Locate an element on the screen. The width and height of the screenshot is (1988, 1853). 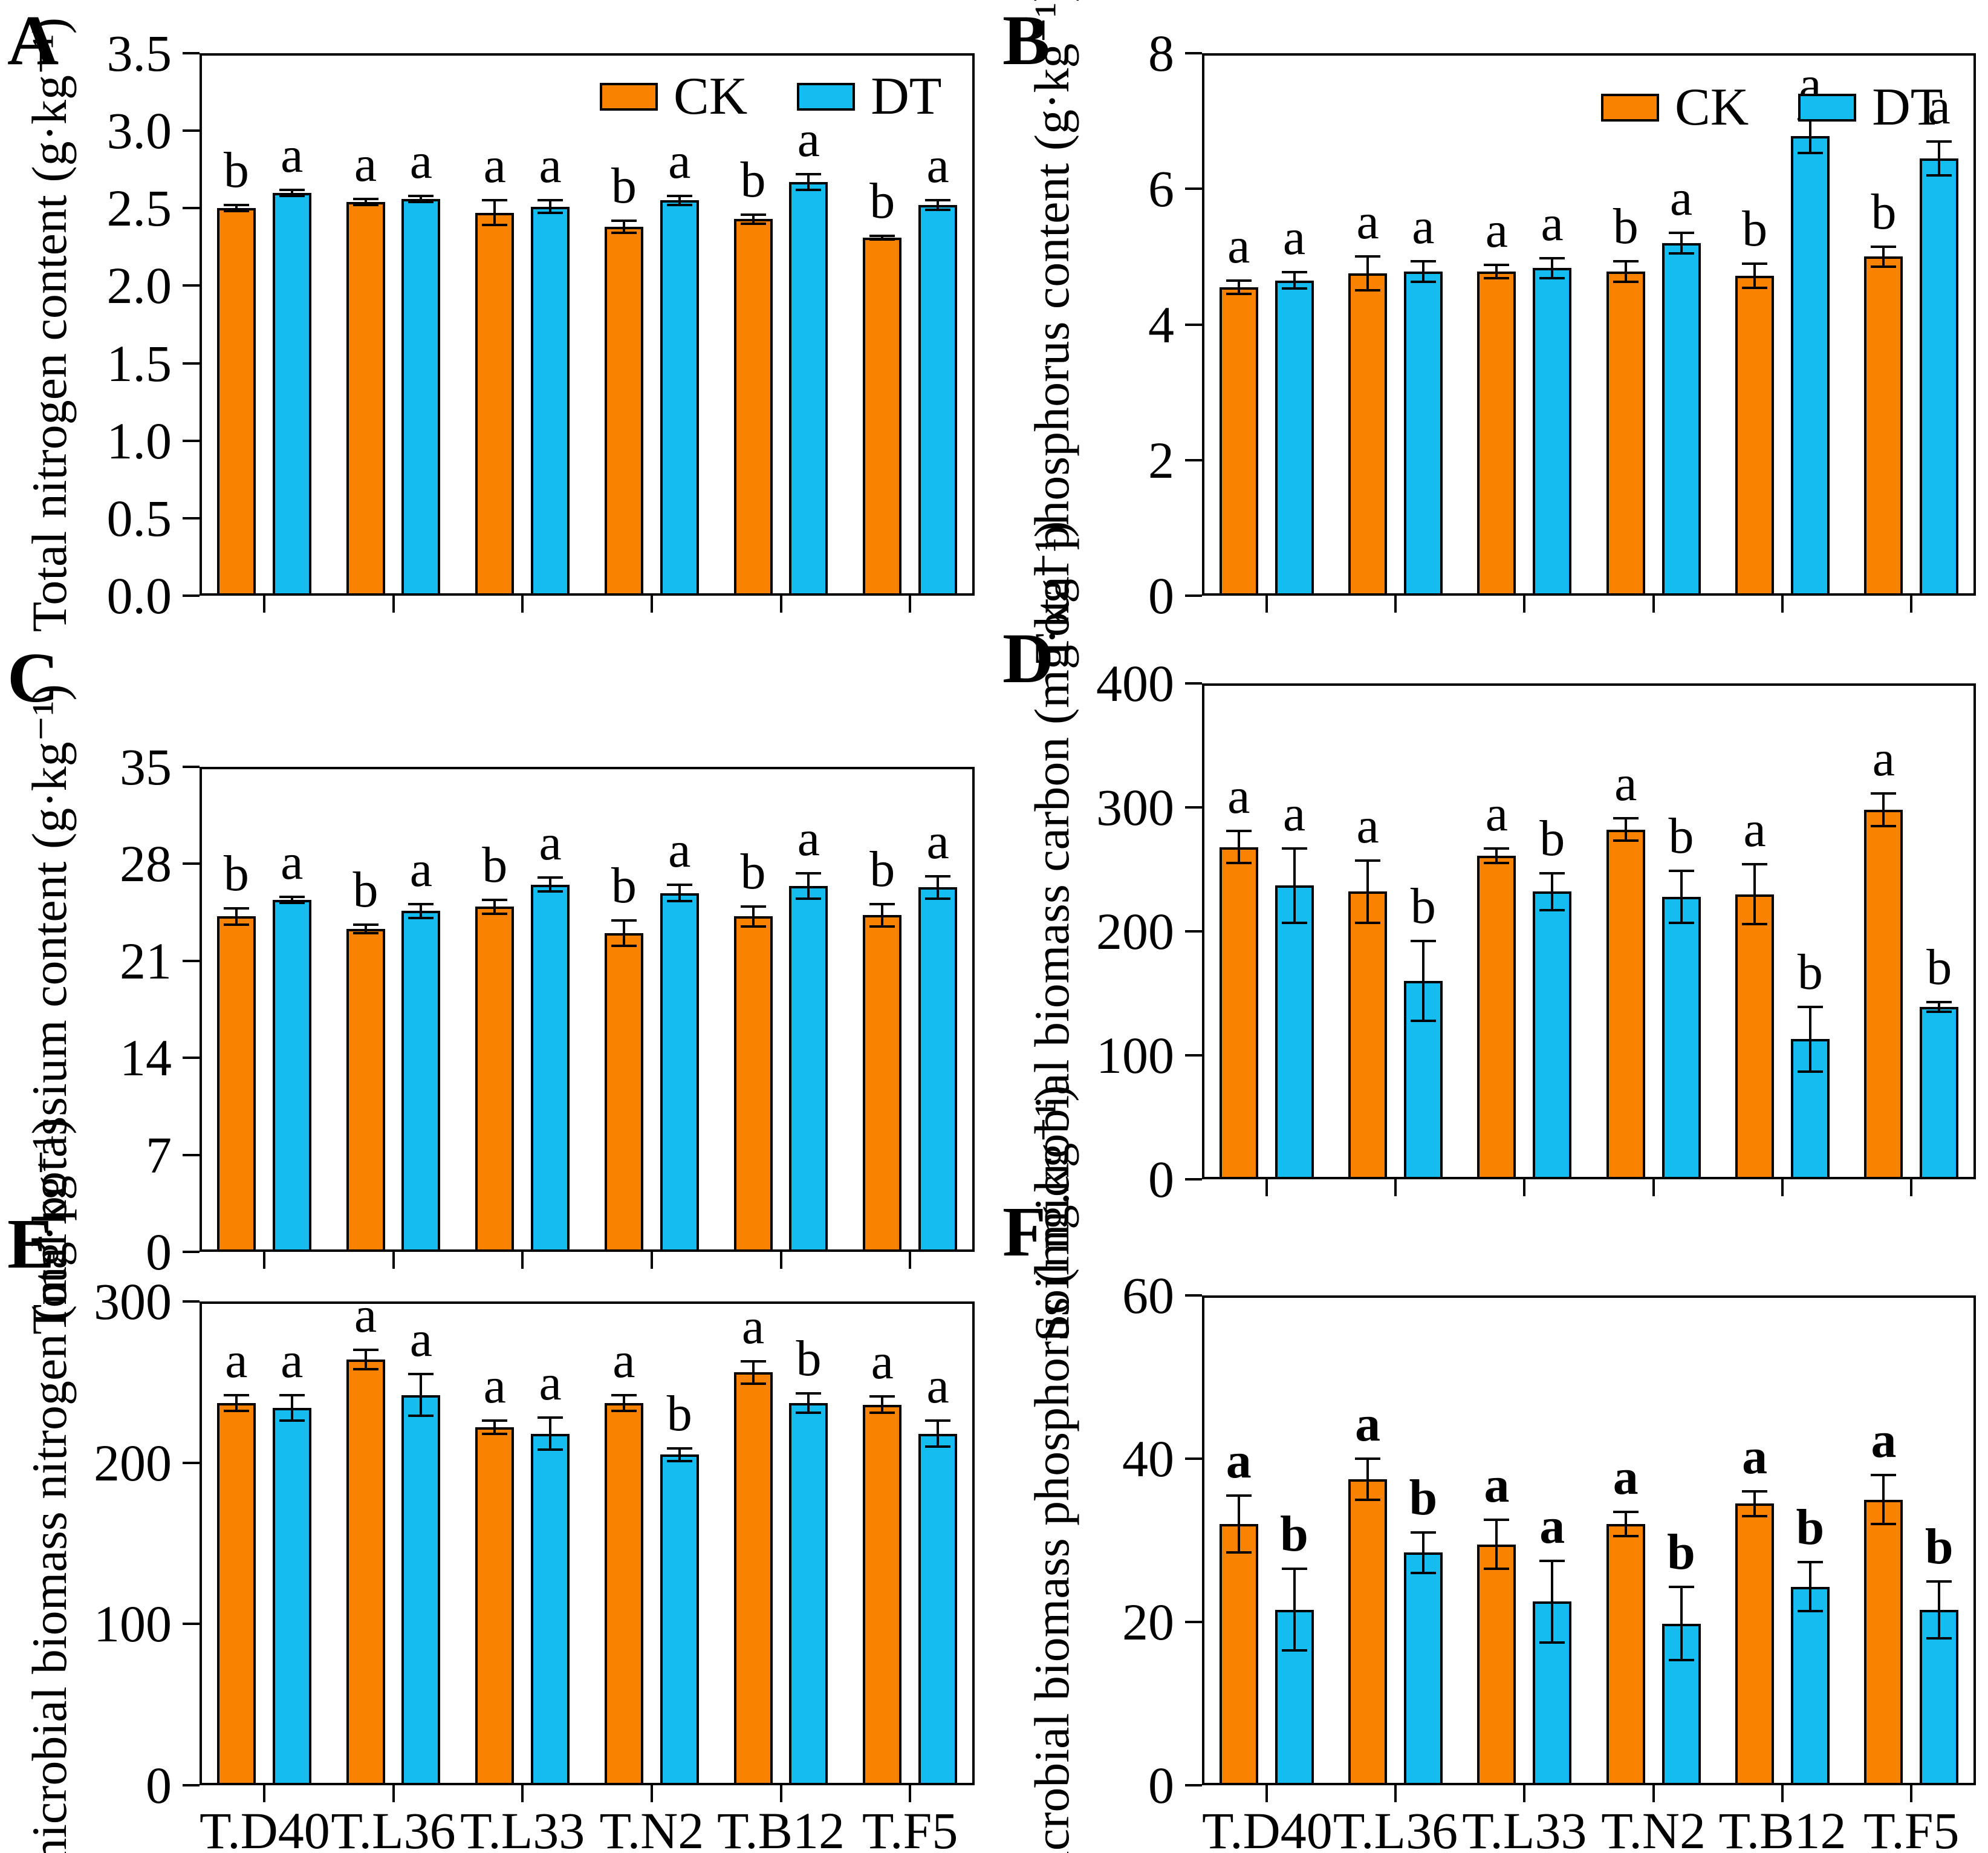
y-tick-label-B: 6 is located at coordinates (1161, 189).